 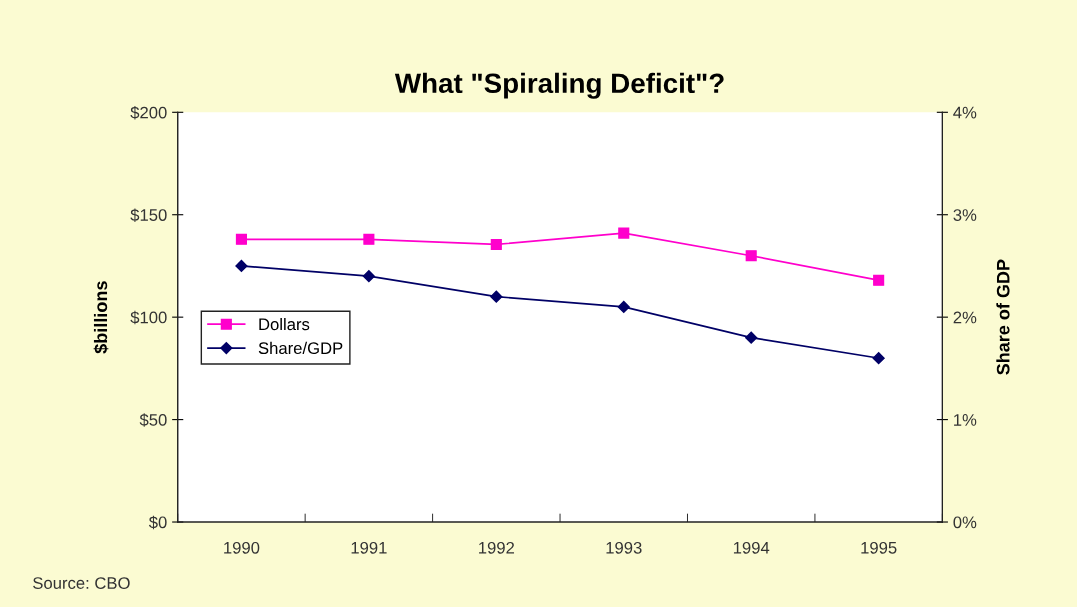 I want to click on legend-label: Dollars, so click(x=284, y=324).